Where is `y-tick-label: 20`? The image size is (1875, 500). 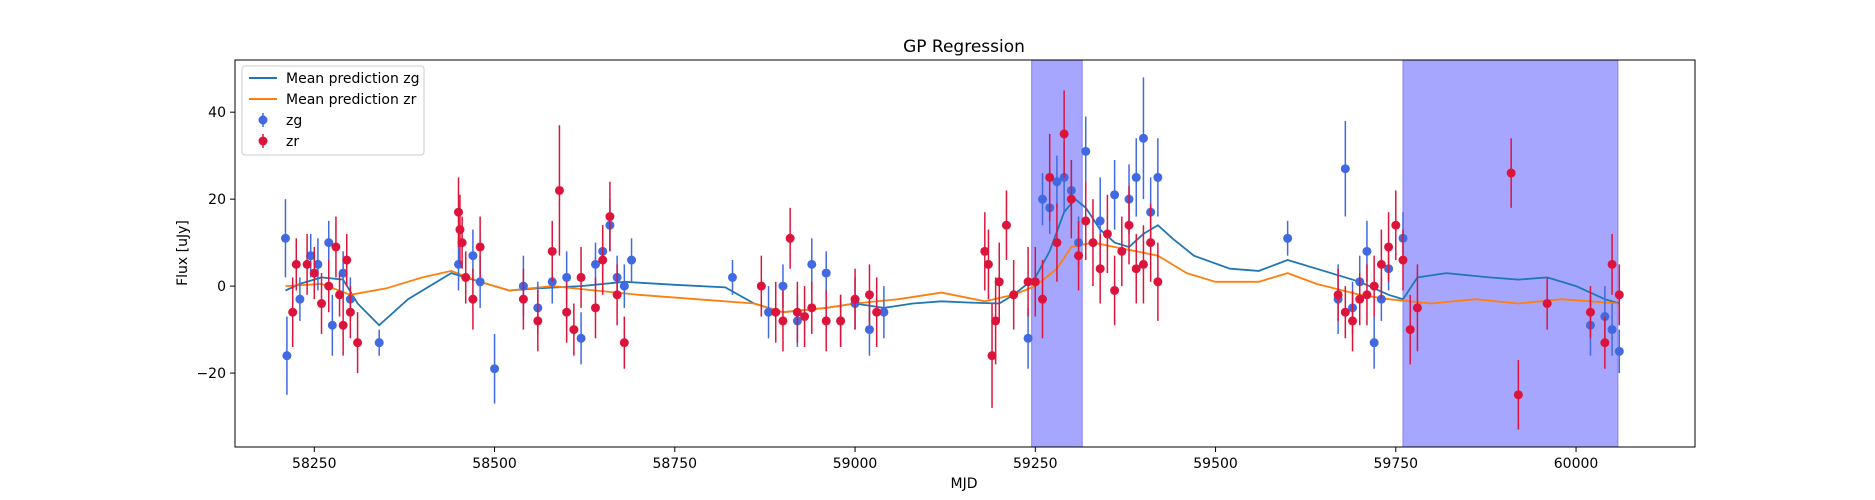 y-tick-label: 20 is located at coordinates (217, 200).